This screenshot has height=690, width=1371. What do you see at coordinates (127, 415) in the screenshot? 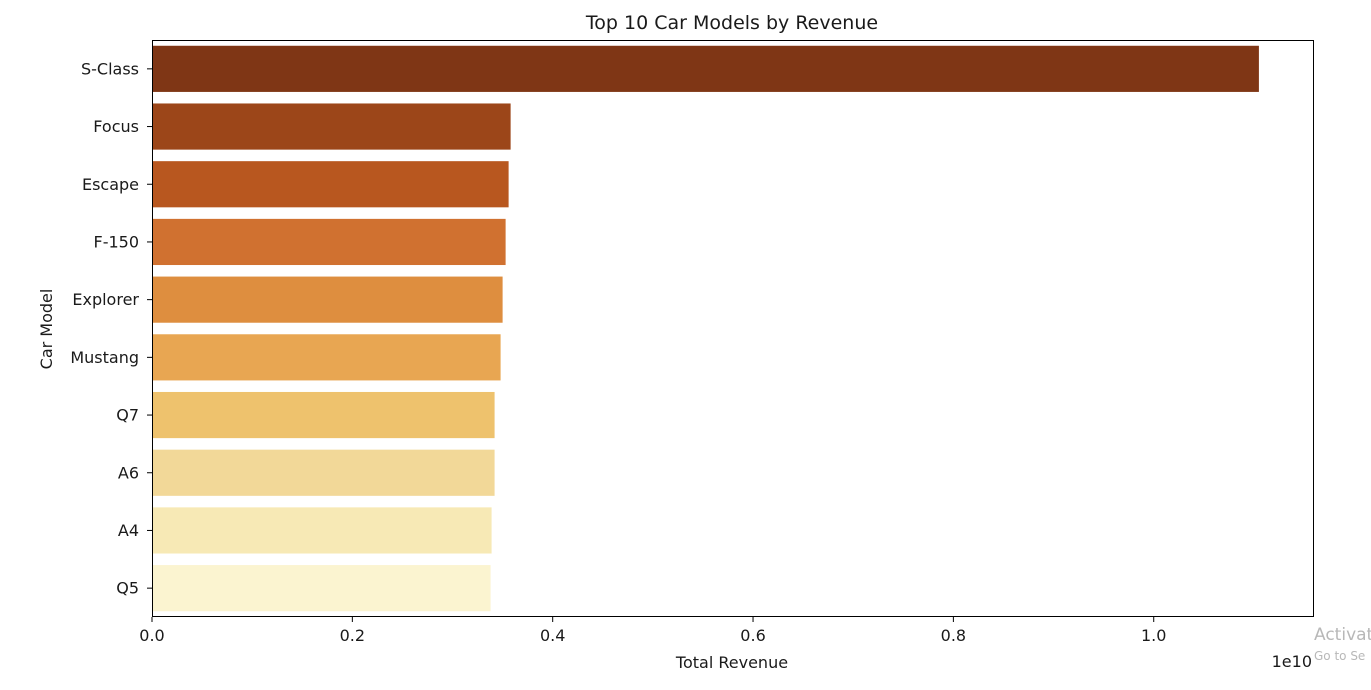
I see `y-tick-label: Q7` at bounding box center [127, 415].